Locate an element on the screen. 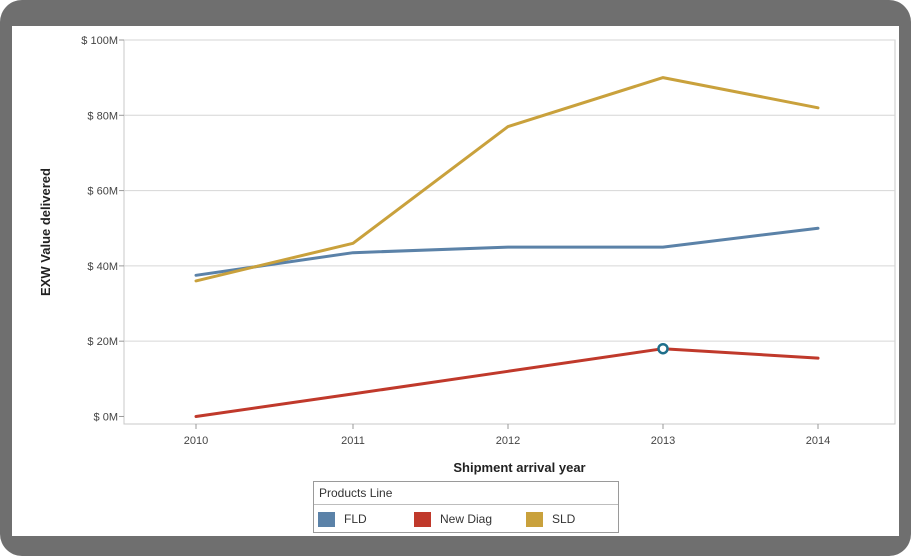 This screenshot has width=911, height=556. y-tick-label: $ 60M is located at coordinates (102, 192).